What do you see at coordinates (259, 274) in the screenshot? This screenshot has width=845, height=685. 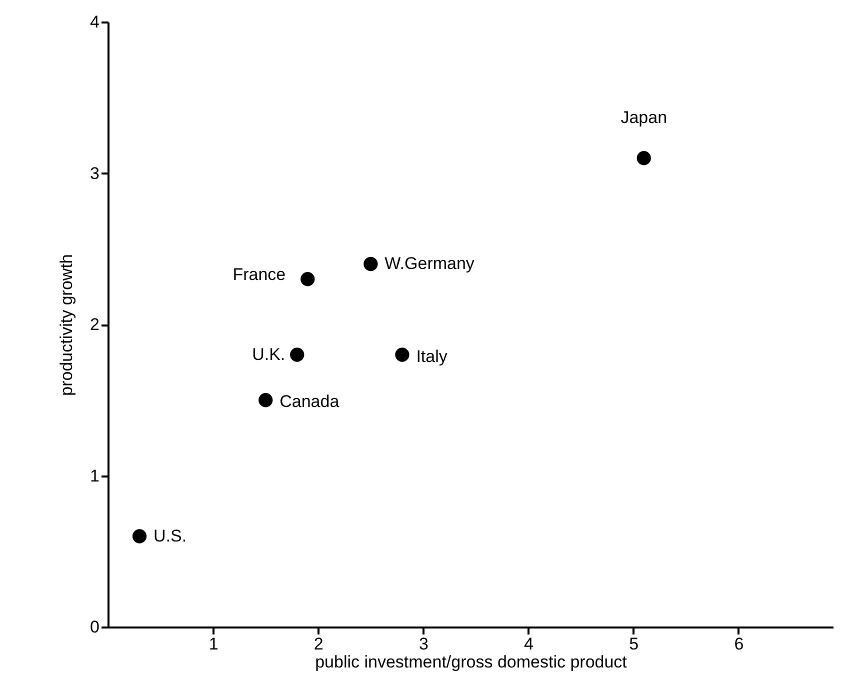 I see `annotation: France` at bounding box center [259, 274].